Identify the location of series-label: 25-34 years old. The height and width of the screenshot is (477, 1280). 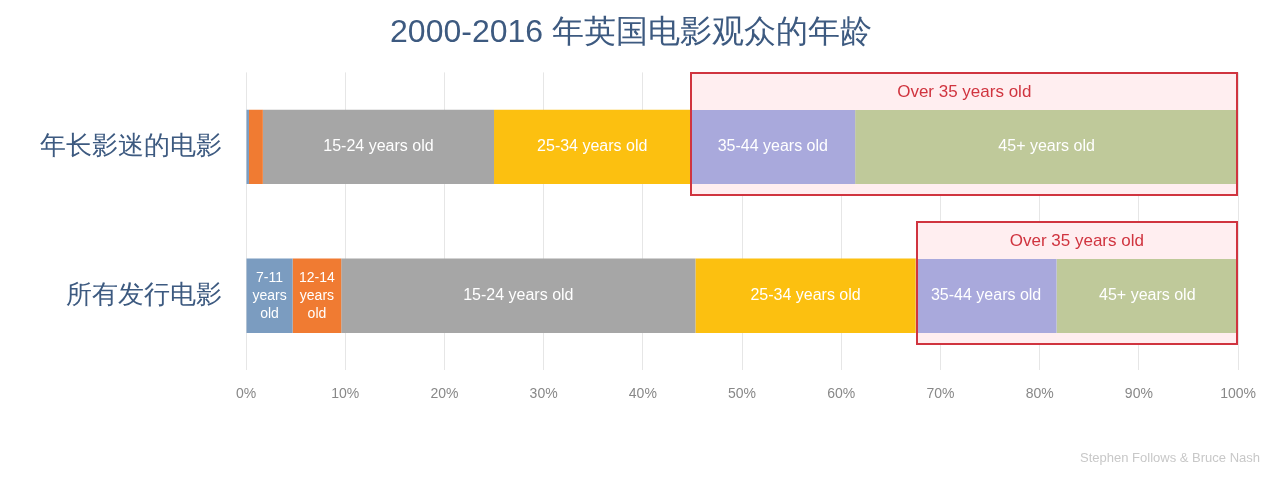
(592, 146).